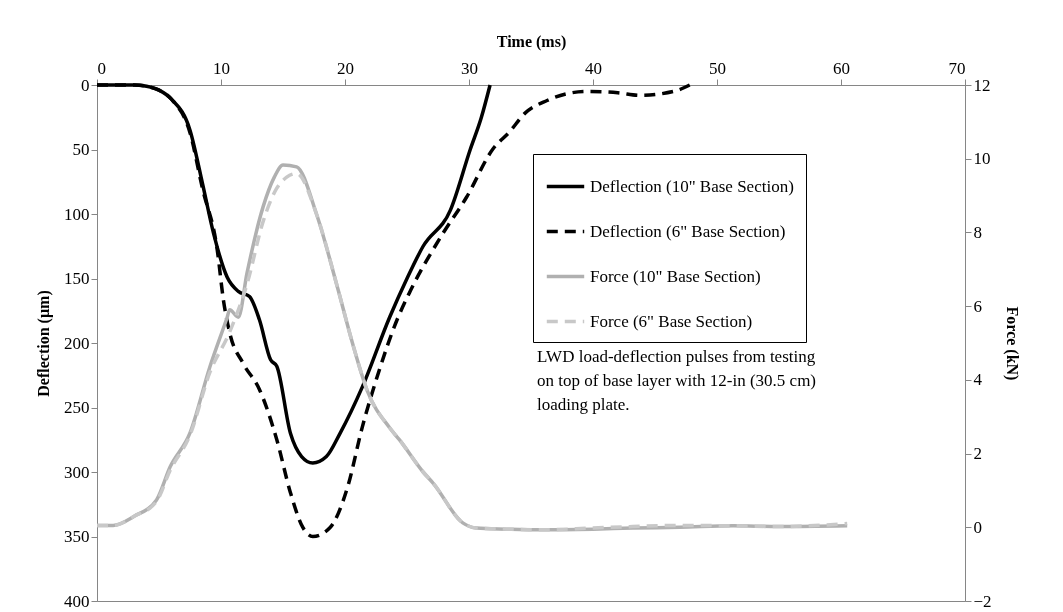  I want to click on x-tick-label: 70, so click(957, 68).